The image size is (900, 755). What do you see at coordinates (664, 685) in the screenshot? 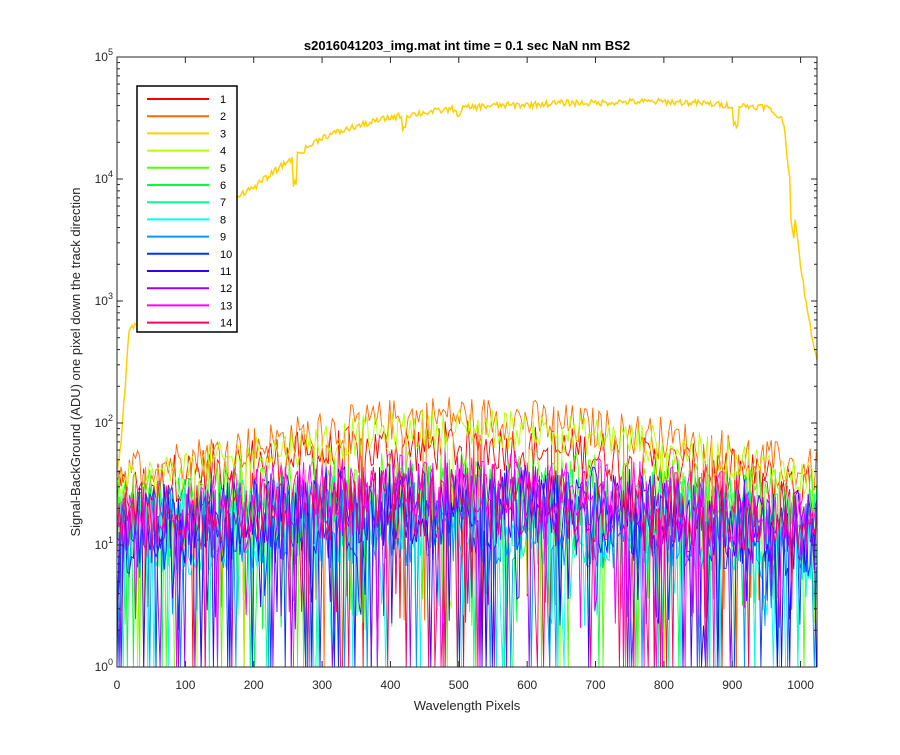
I see `x-tick-label: 800` at bounding box center [664, 685].